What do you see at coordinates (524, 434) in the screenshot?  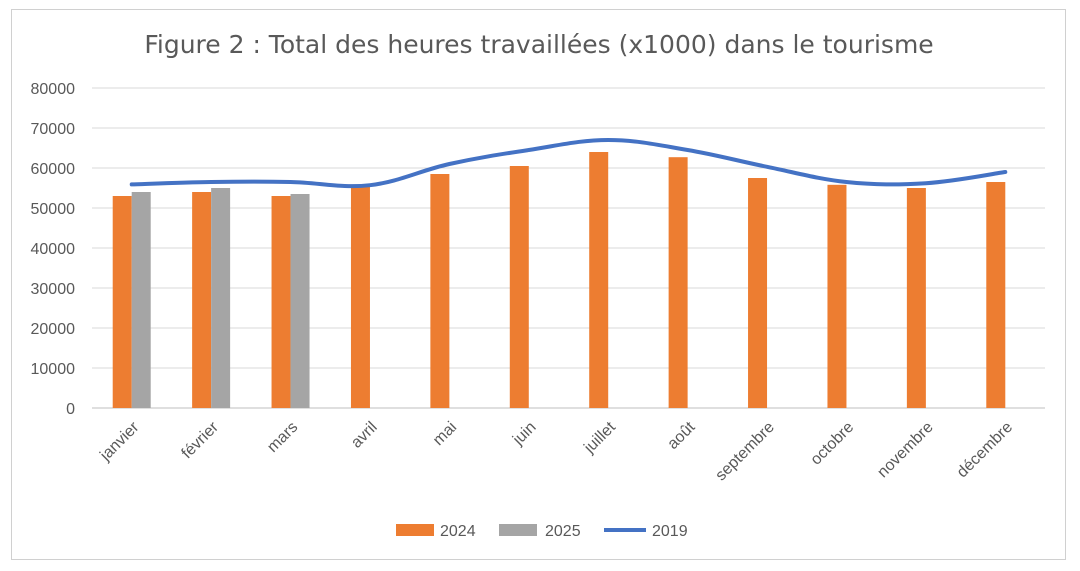 I see `x-tick-label: juin` at bounding box center [524, 434].